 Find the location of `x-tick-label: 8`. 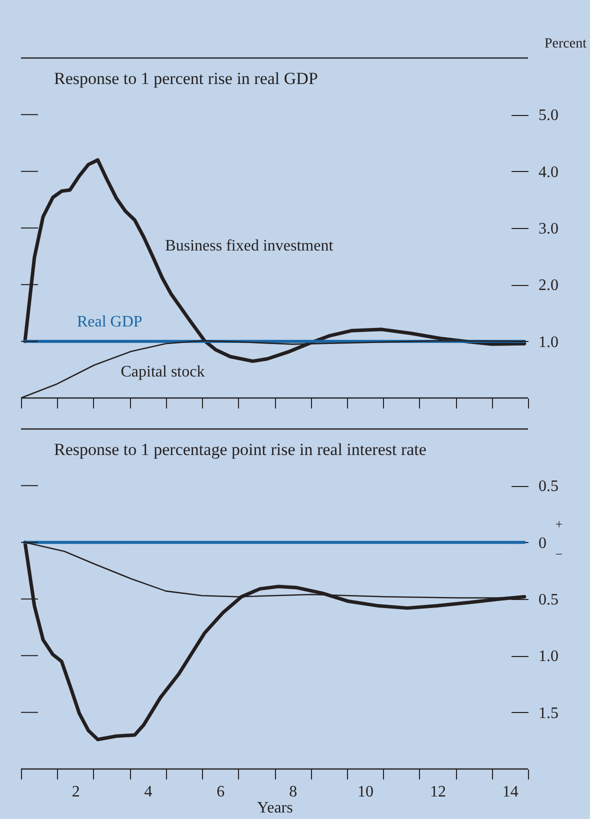

x-tick-label: 8 is located at coordinates (293, 792).